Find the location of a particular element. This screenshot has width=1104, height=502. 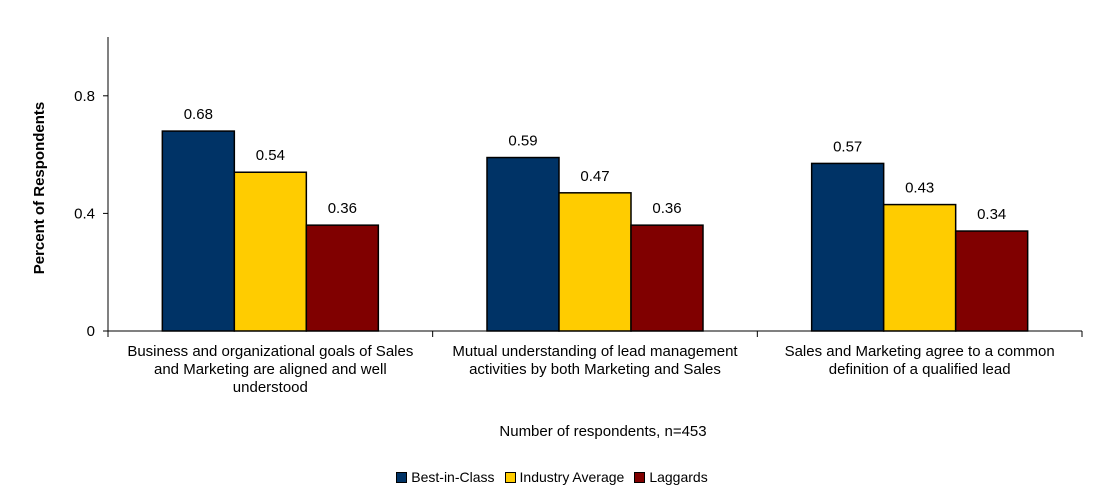

x-category-label-line: and Marketing are aligned and well is located at coordinates (270, 369).